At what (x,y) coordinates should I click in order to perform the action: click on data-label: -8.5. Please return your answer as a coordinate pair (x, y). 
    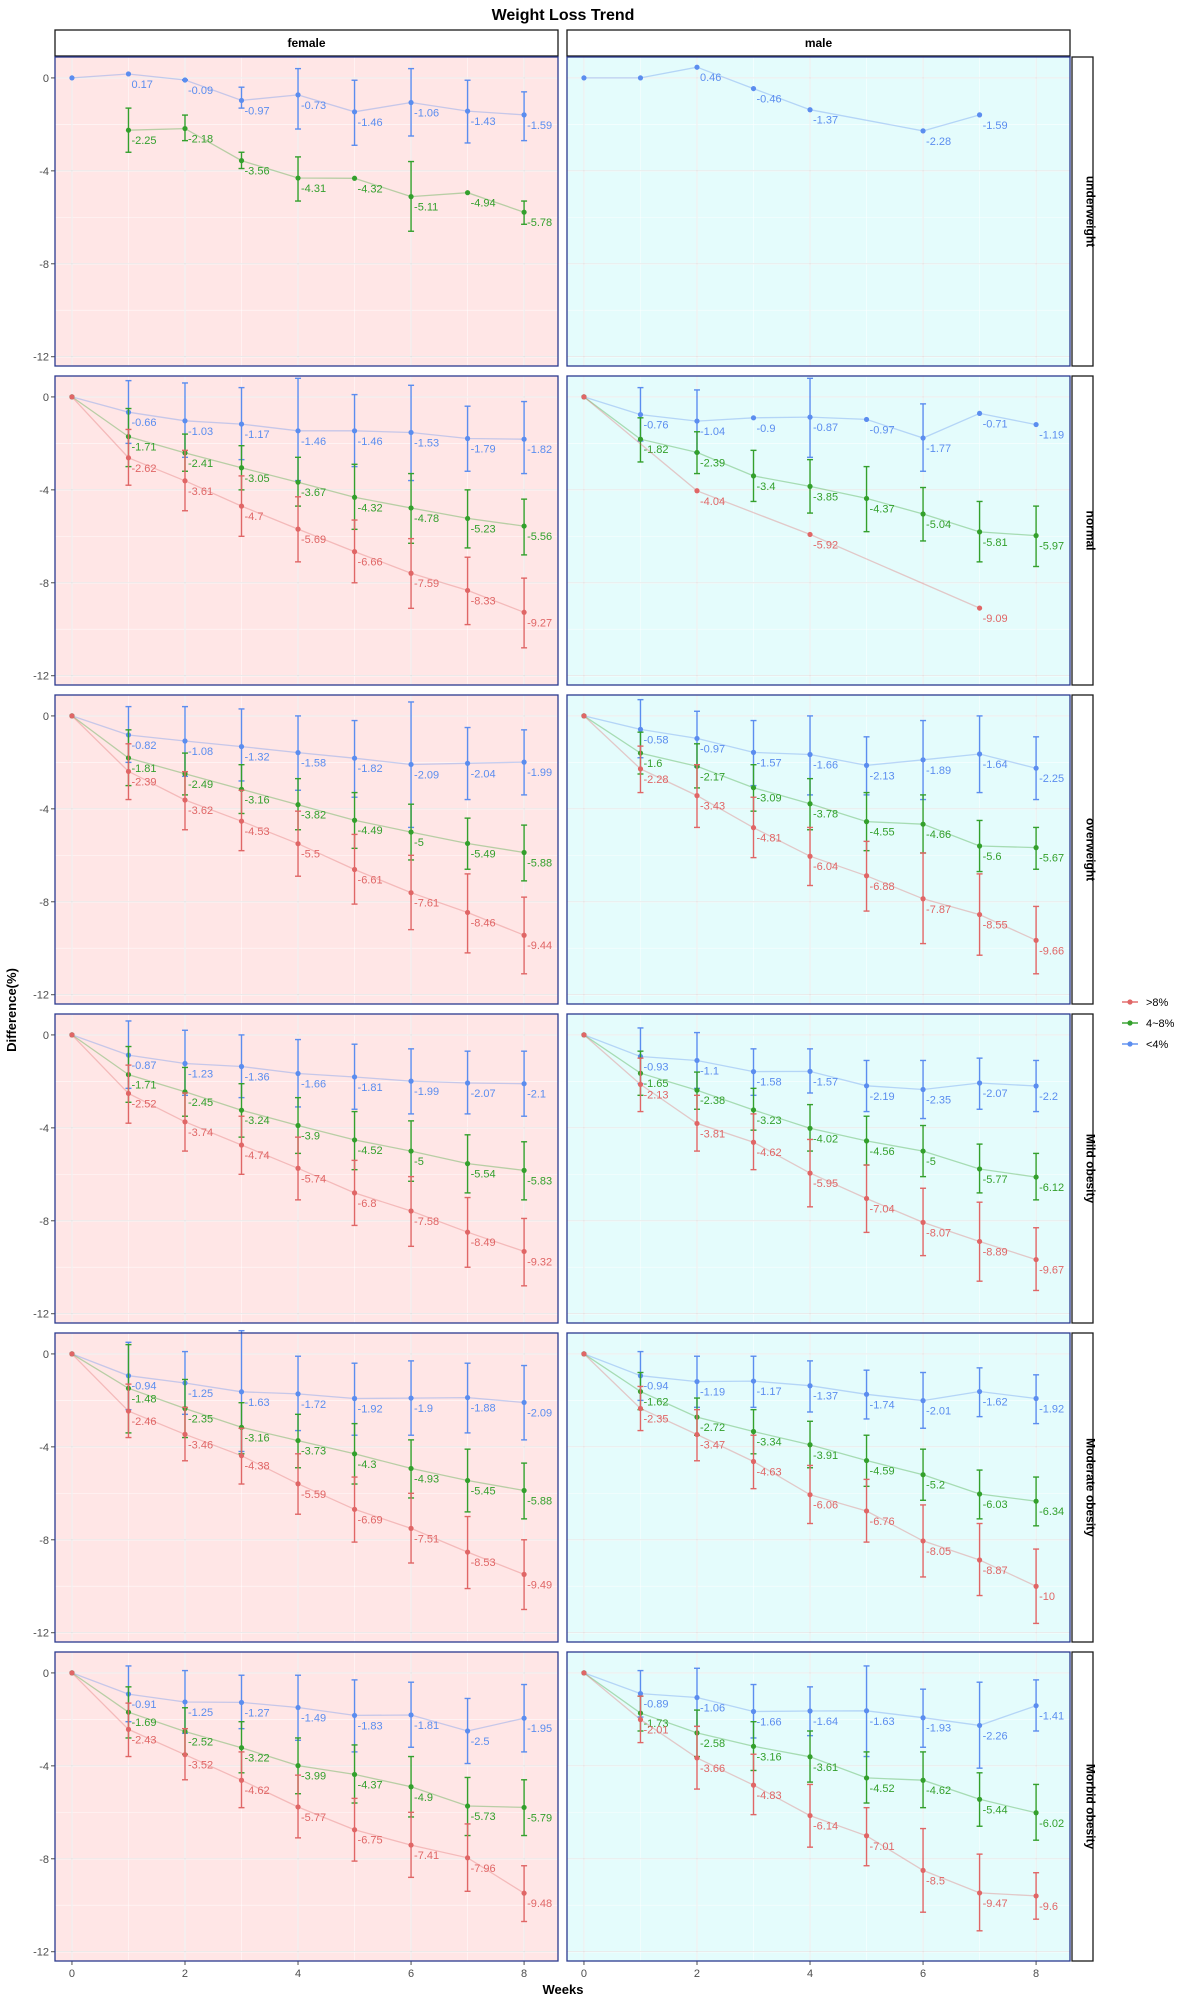
    Looking at the image, I should click on (935, 1881).